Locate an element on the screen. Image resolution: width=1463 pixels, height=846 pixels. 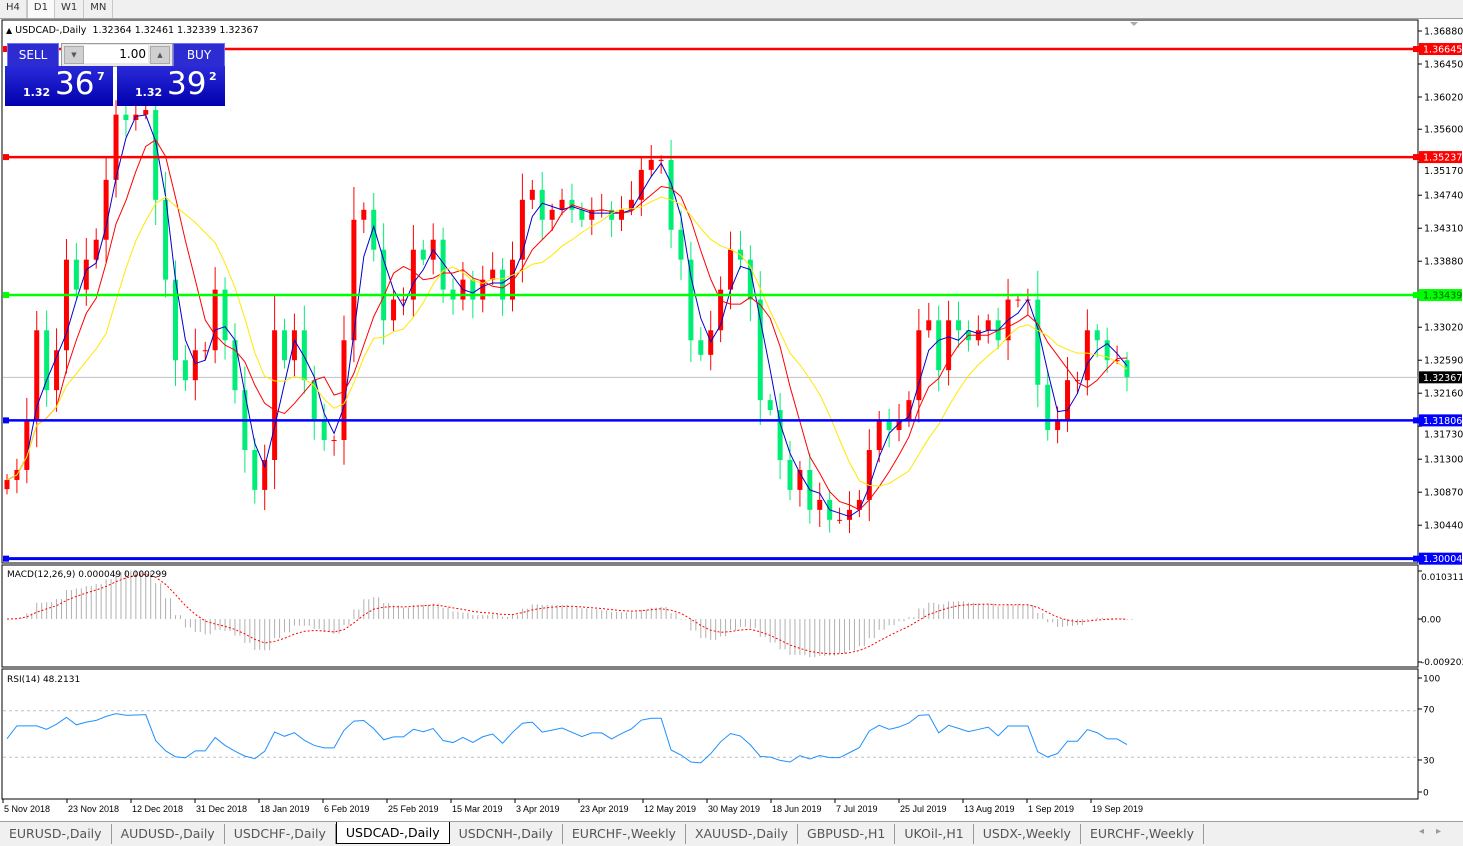
price-tick-label: 1.32590 is located at coordinates (1443, 361).